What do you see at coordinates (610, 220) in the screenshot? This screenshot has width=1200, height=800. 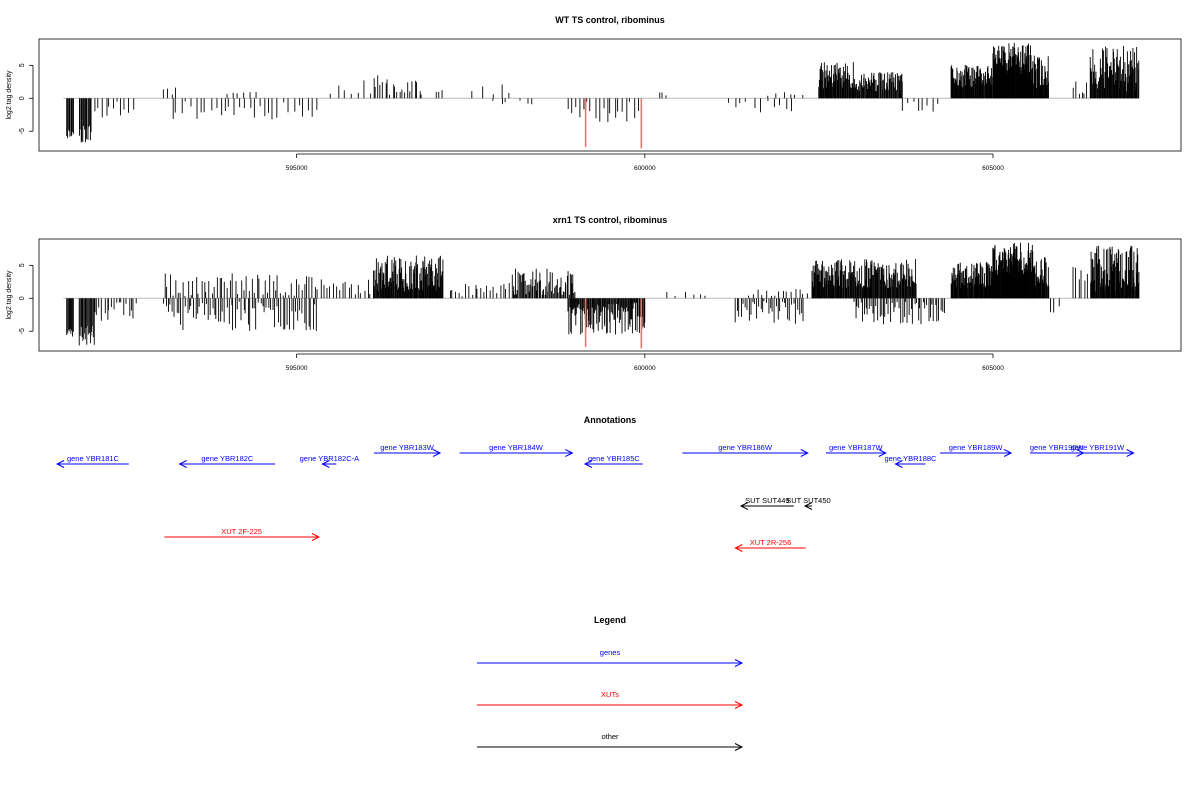 I see `track-title-xrn1: xrn1 TS control, ribominus` at bounding box center [610, 220].